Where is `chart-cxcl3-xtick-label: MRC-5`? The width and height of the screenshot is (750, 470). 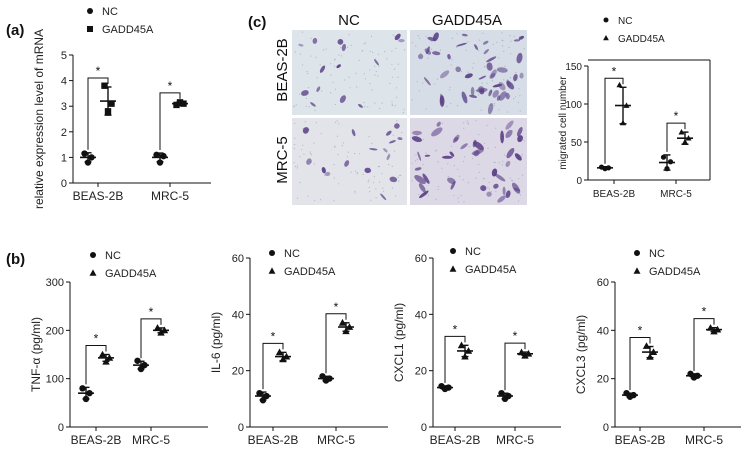
chart-cxcl3-xtick-label: MRC-5 is located at coordinates (704, 440).